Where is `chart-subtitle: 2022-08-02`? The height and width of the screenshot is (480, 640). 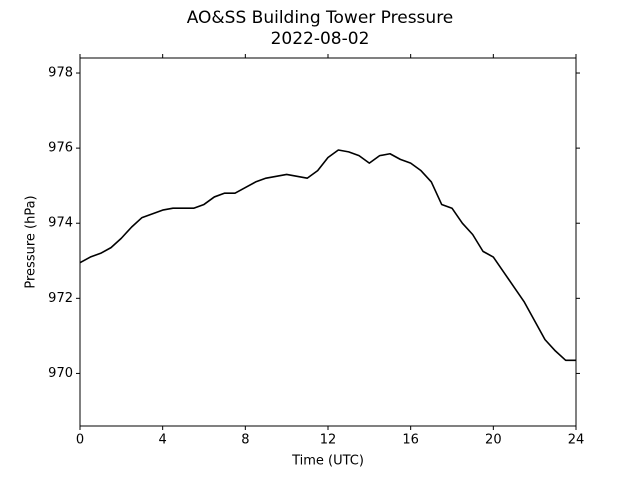 chart-subtitle: 2022-08-02 is located at coordinates (320, 39).